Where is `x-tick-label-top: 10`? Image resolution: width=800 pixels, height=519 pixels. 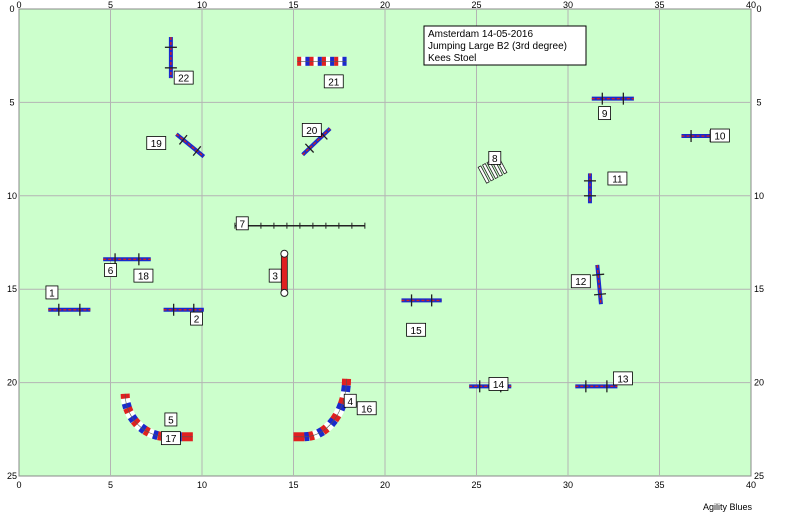 x-tick-label-top: 10 is located at coordinates (202, 5).